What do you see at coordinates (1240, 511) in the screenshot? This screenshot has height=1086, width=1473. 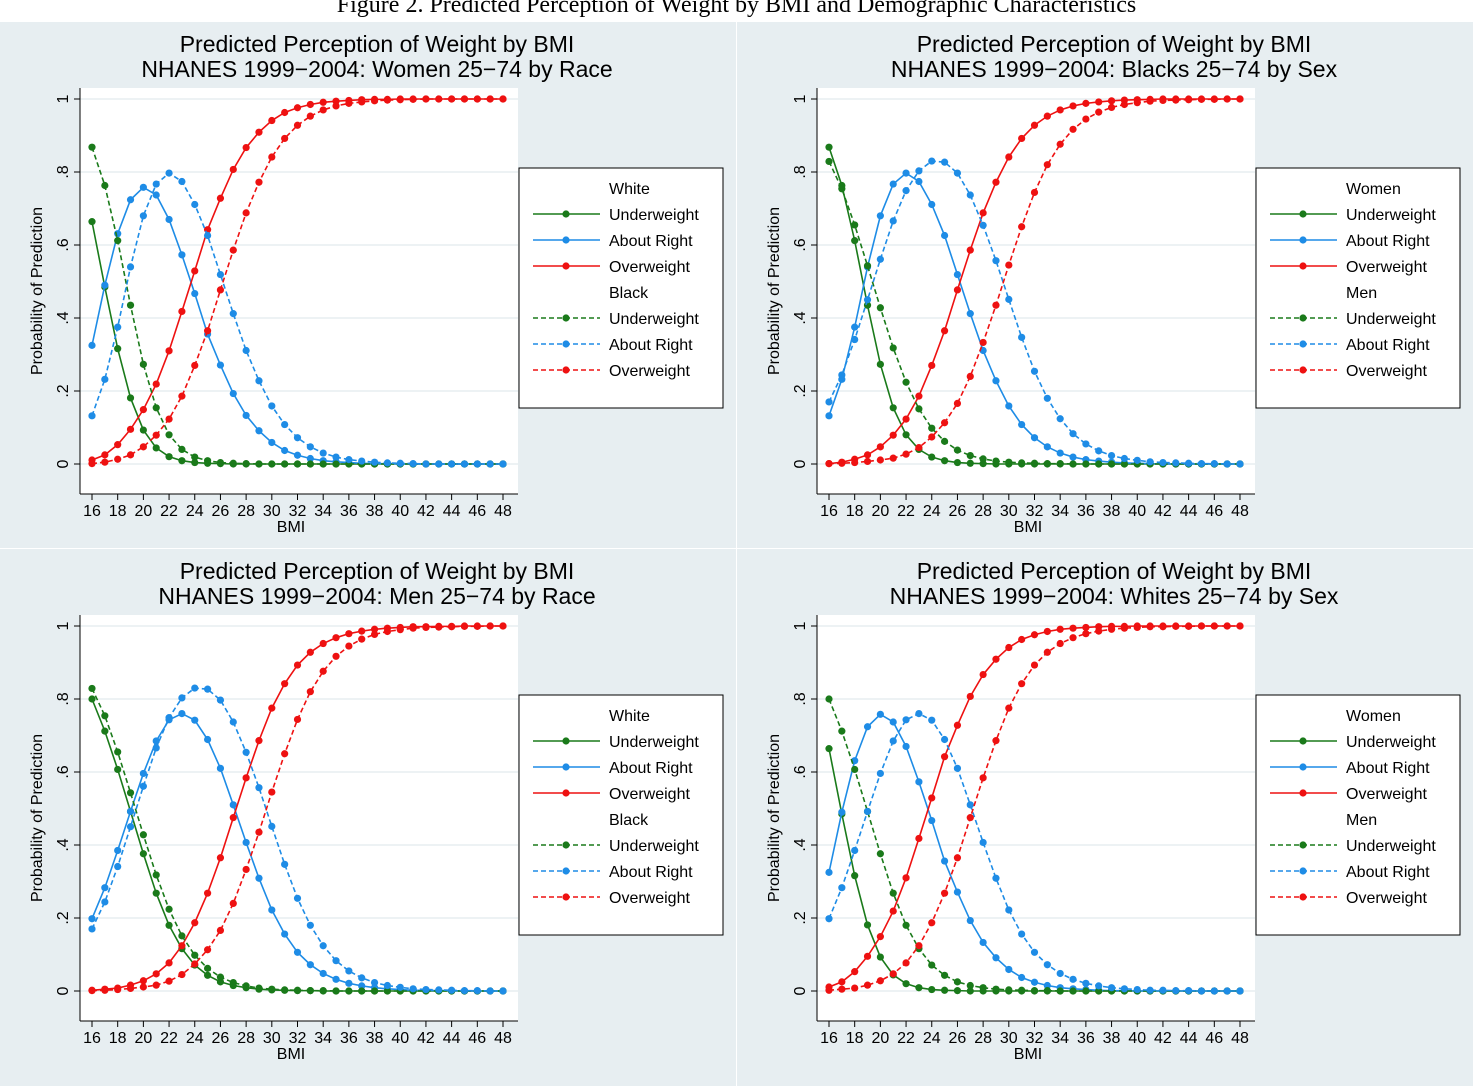 I see `x-tick-label: 48` at bounding box center [1240, 511].